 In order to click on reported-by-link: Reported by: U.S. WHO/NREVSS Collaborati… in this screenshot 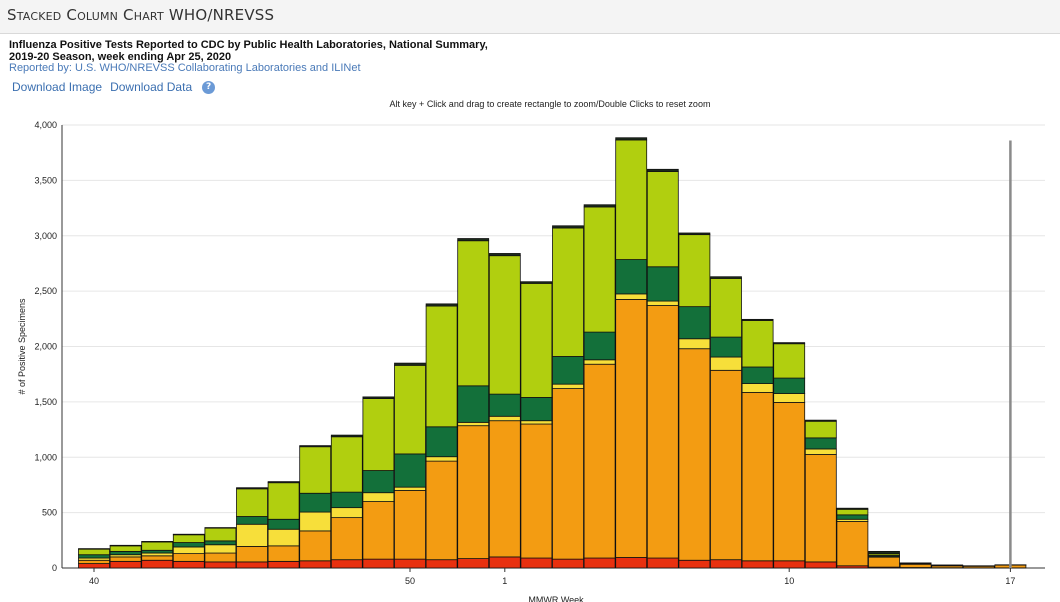, I will do `click(185, 68)`.